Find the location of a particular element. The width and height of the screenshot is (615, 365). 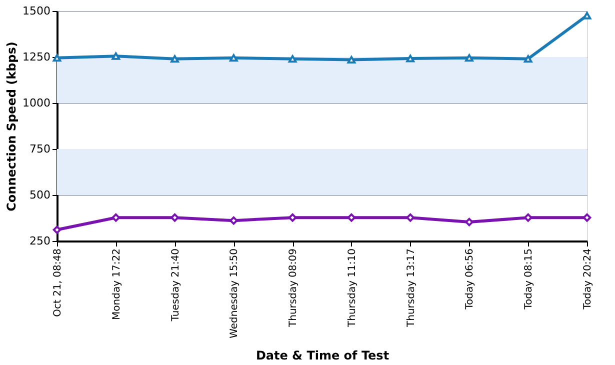

x-tick-label: Oct 21, 08:48 is located at coordinates (58, 282).